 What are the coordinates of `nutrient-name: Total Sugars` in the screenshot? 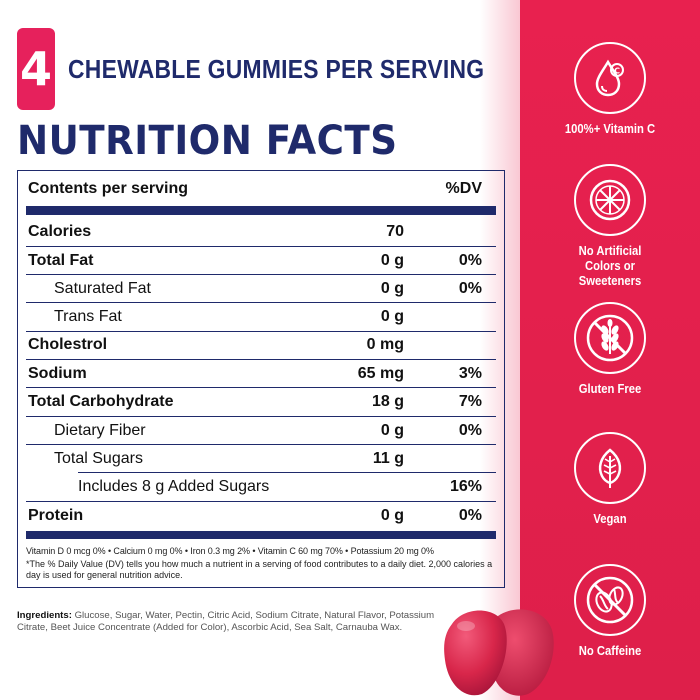 It's located at (98, 458).